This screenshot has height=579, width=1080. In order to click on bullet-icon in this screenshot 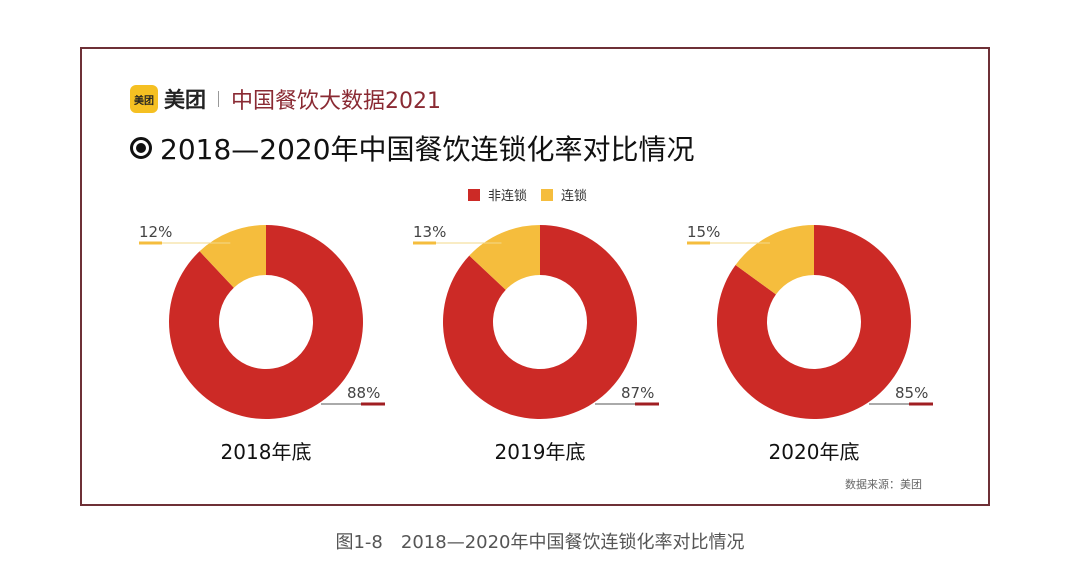, I will do `click(141, 148)`.